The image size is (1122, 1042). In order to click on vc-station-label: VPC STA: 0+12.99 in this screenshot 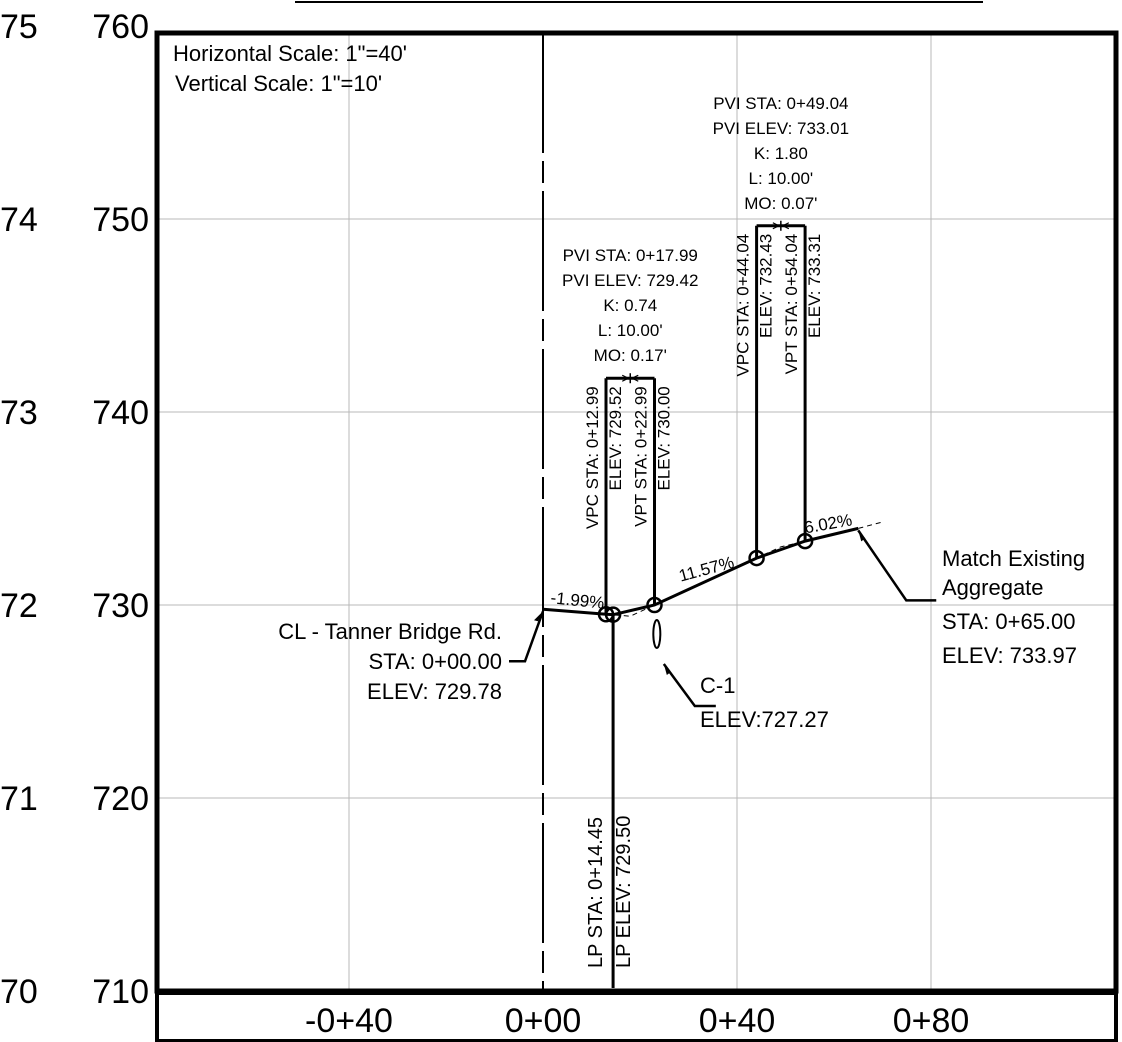, I will do `click(592, 457)`.